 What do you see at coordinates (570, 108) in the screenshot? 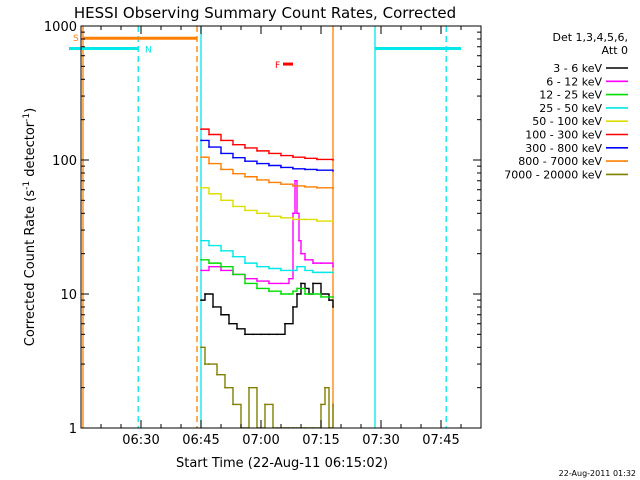
I see `legend-entry-label: 25 - 50 keV` at bounding box center [570, 108].